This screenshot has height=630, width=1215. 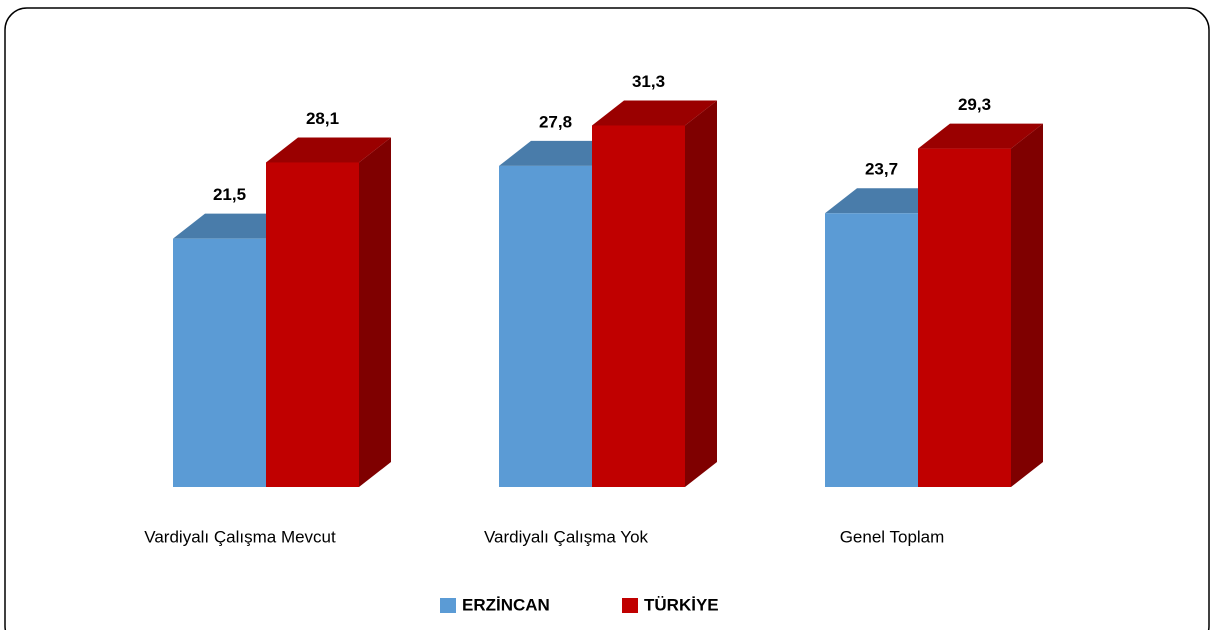 I want to click on data-label: 28,1, so click(x=322, y=118).